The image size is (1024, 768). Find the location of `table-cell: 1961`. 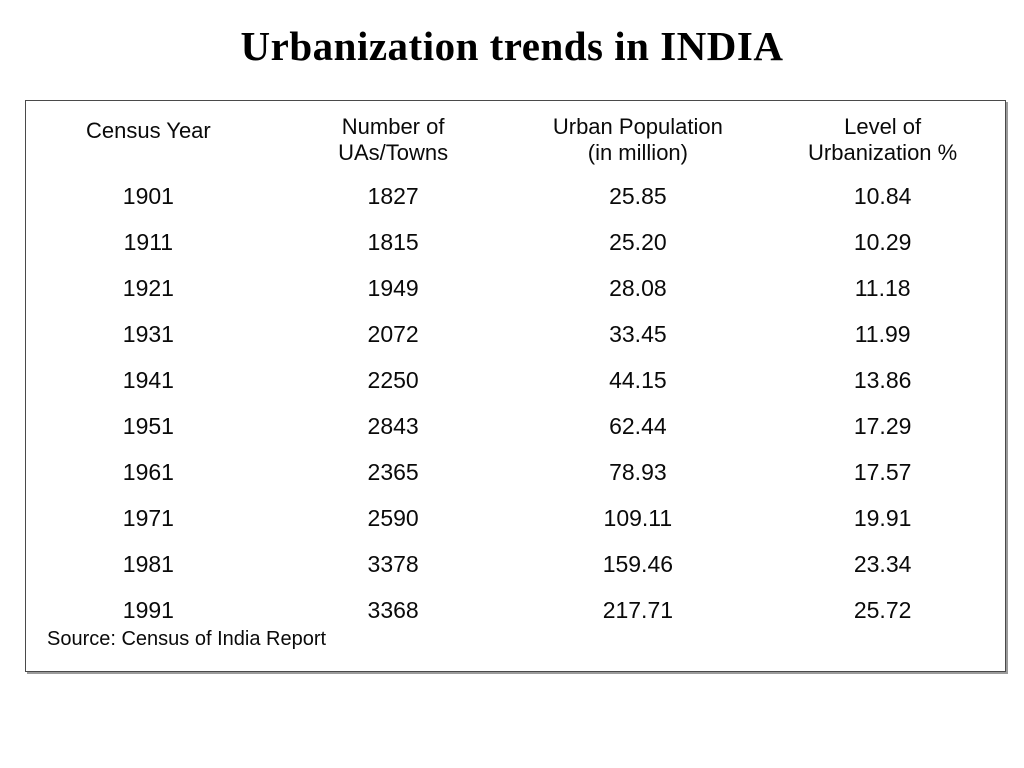

table-cell: 1961 is located at coordinates (148, 471).